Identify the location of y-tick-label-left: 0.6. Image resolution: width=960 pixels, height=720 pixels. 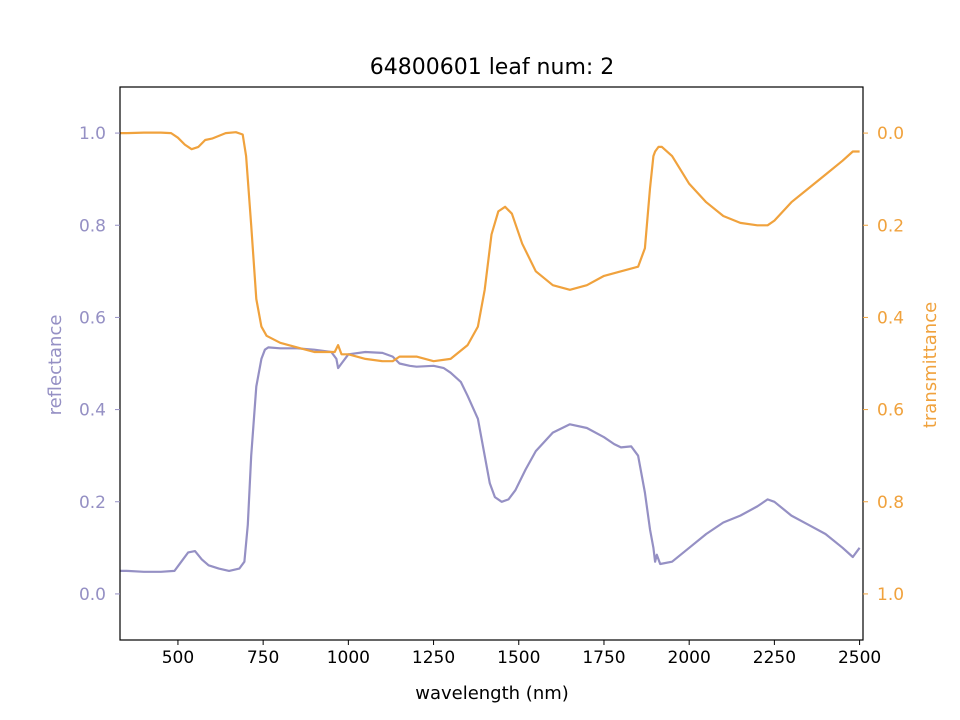
(92, 318).